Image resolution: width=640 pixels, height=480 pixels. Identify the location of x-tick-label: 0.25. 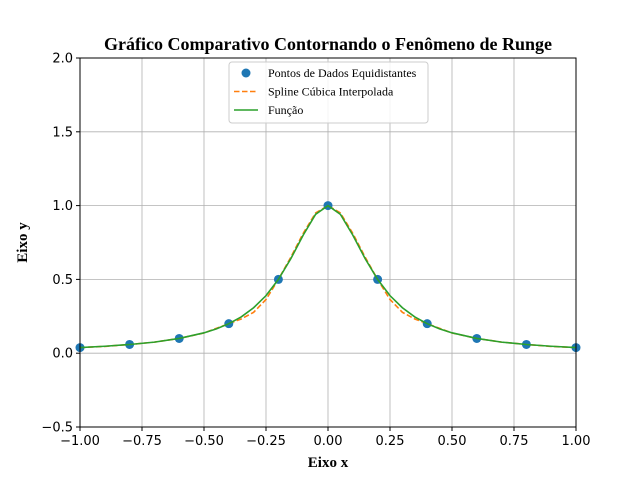
(390, 441).